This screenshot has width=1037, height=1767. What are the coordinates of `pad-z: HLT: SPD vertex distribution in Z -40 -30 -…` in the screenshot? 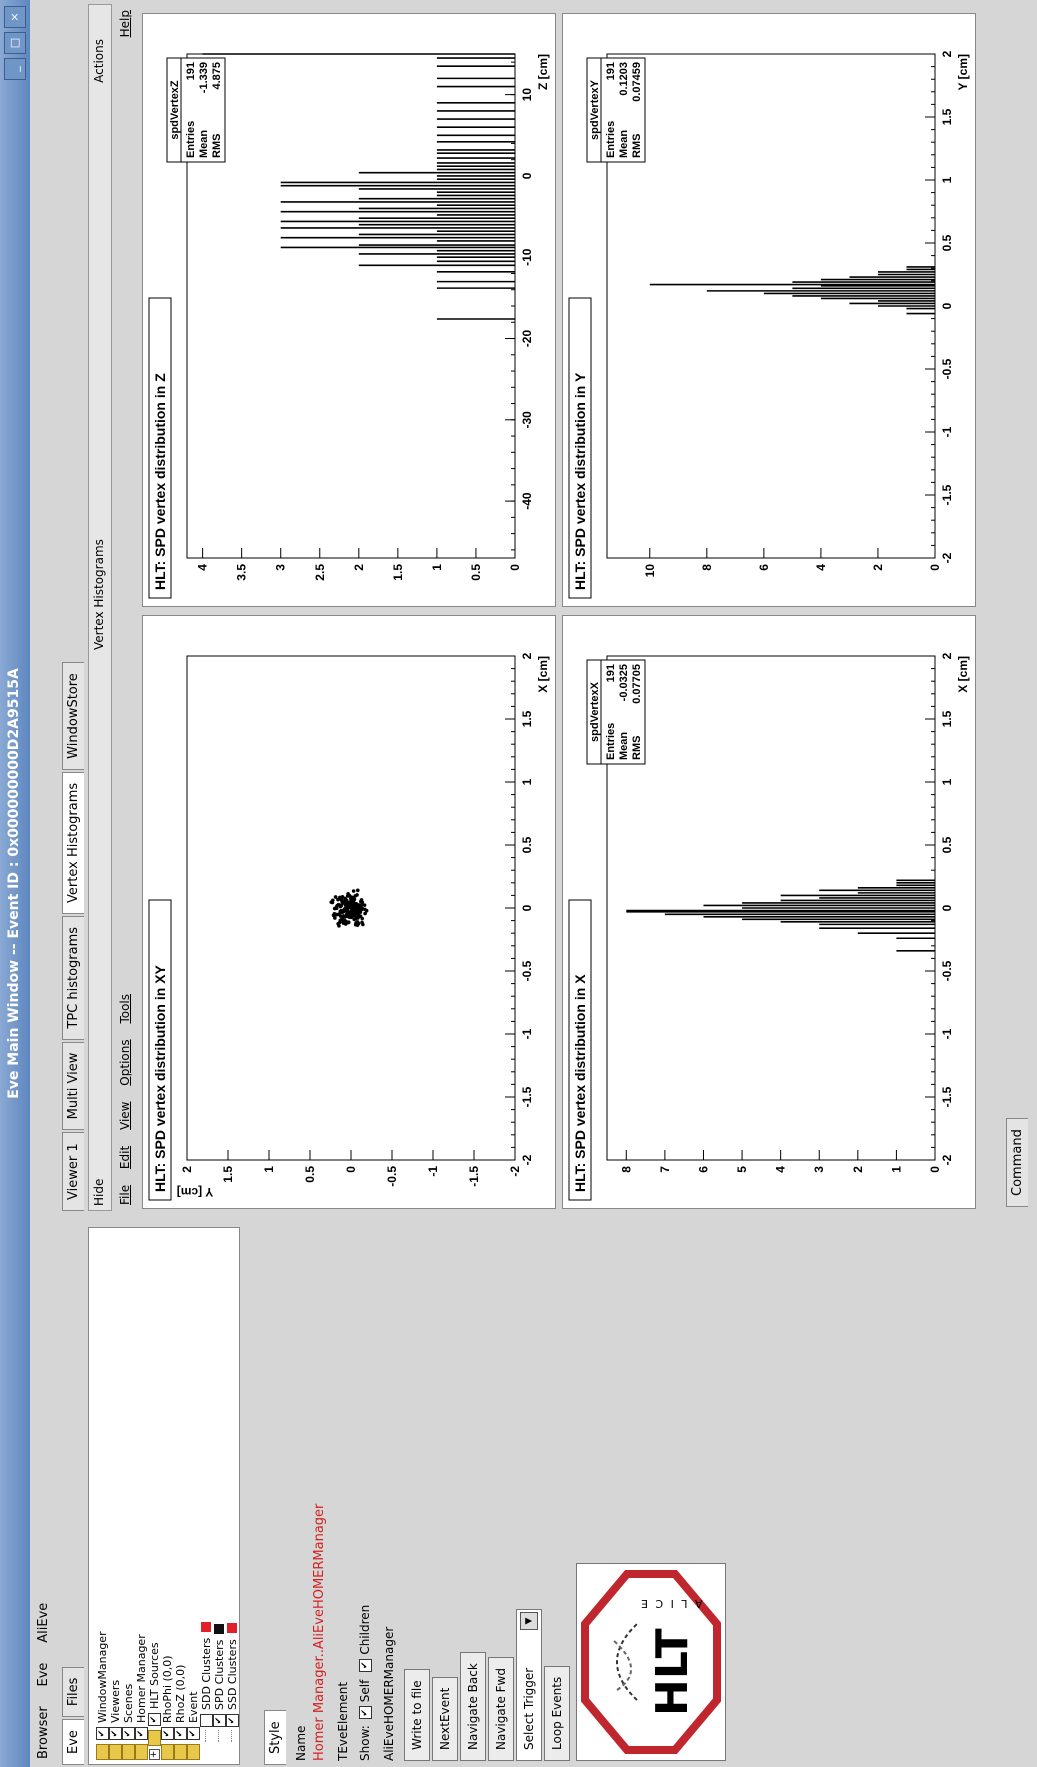 It's located at (349, 310).